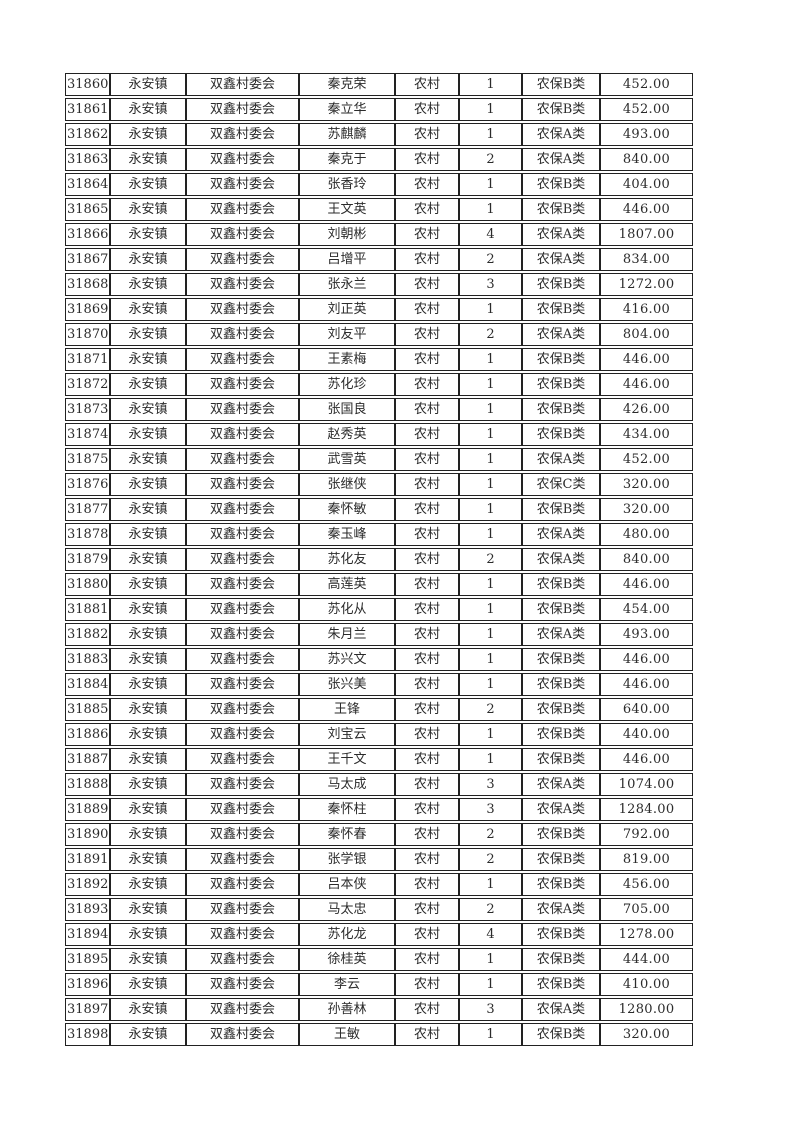 This screenshot has height=1122, width=793. What do you see at coordinates (347, 584) in the screenshot?
I see `person-name-cell: 高莲英` at bounding box center [347, 584].